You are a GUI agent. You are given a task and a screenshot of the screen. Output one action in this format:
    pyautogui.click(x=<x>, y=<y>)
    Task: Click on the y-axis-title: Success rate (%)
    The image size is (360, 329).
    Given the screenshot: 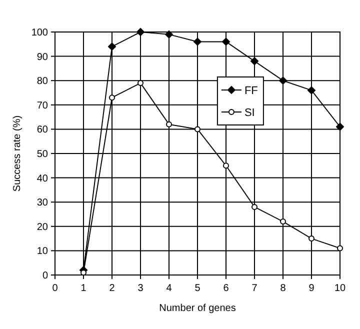 What is the action you would take?
    pyautogui.click(x=17, y=153)
    